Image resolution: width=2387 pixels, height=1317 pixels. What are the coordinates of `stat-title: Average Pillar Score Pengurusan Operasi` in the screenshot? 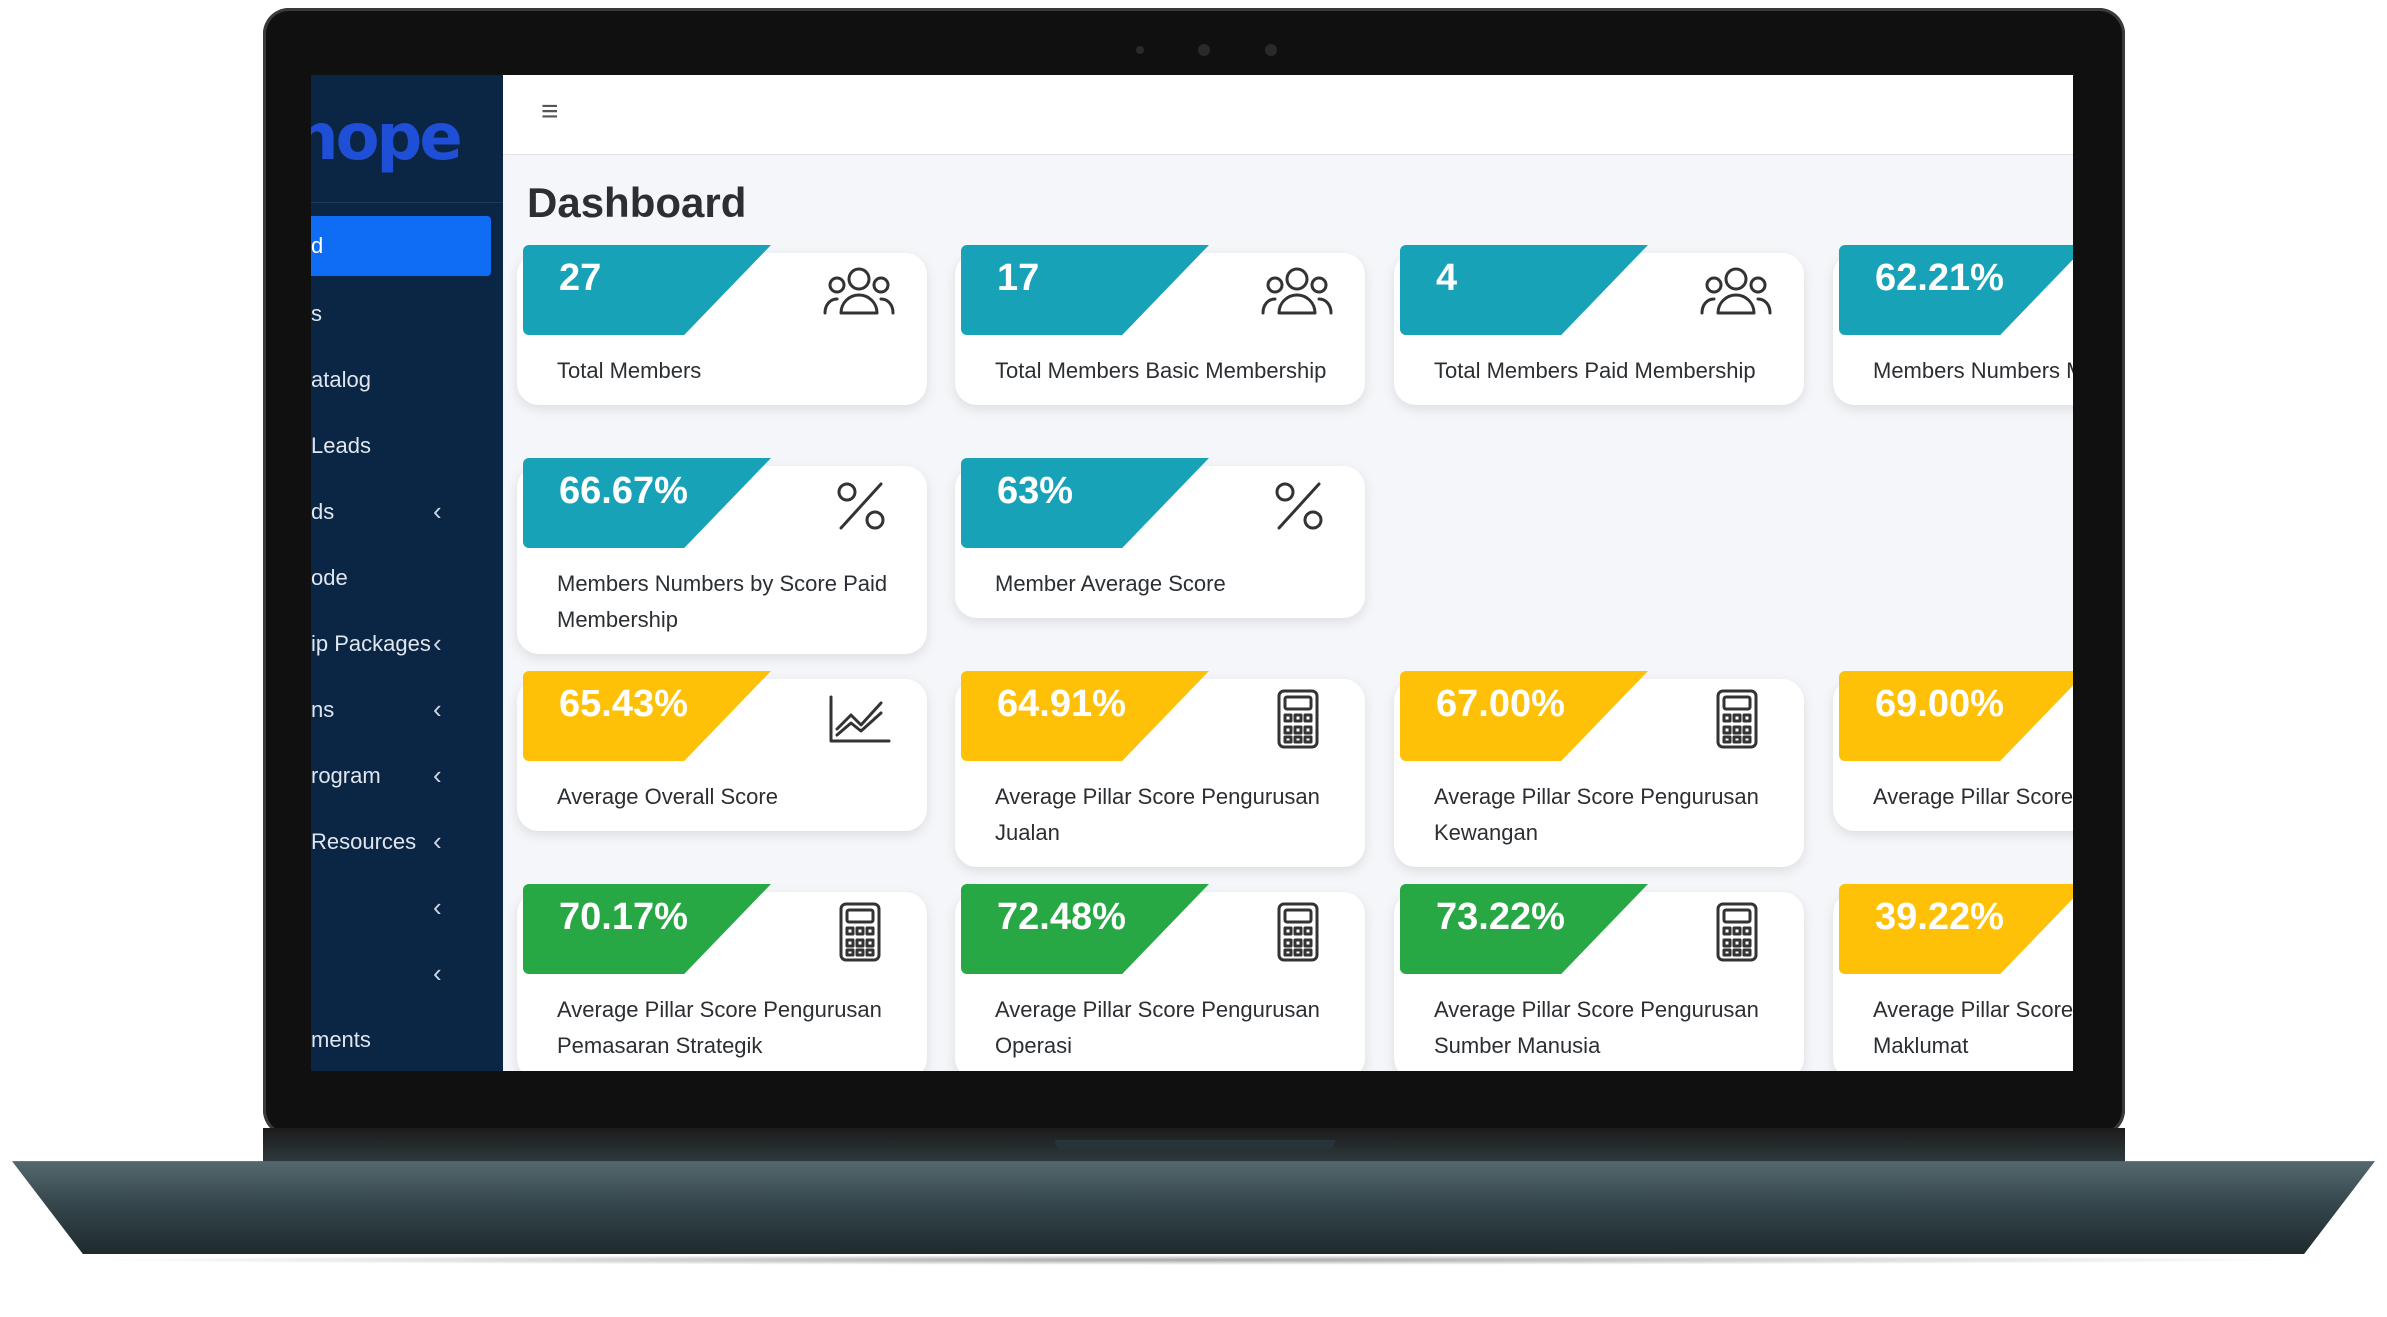 It's located at (1157, 1027).